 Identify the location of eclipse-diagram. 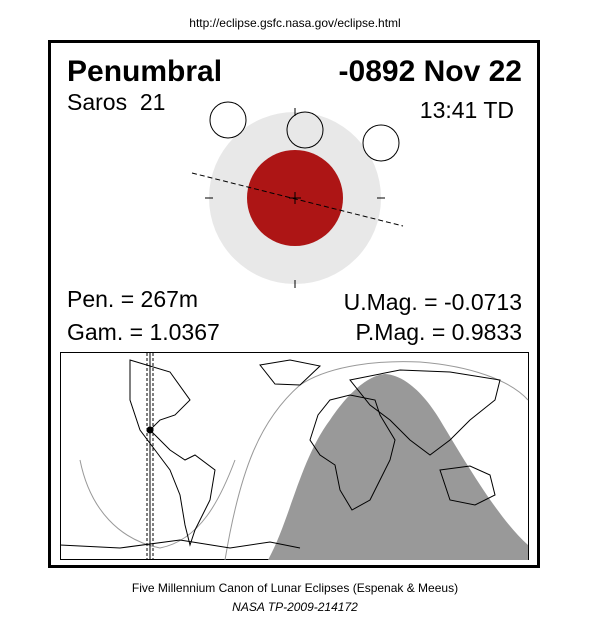
(297, 194).